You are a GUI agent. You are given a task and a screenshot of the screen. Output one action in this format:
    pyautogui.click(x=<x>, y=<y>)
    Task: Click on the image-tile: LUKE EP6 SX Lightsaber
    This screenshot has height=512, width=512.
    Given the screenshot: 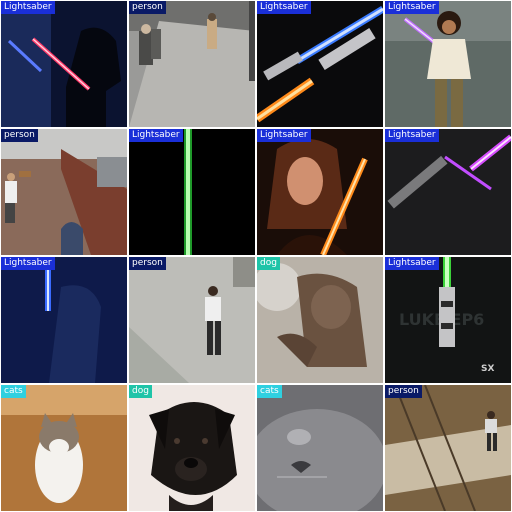 What is the action you would take?
    pyautogui.click(x=448, y=320)
    